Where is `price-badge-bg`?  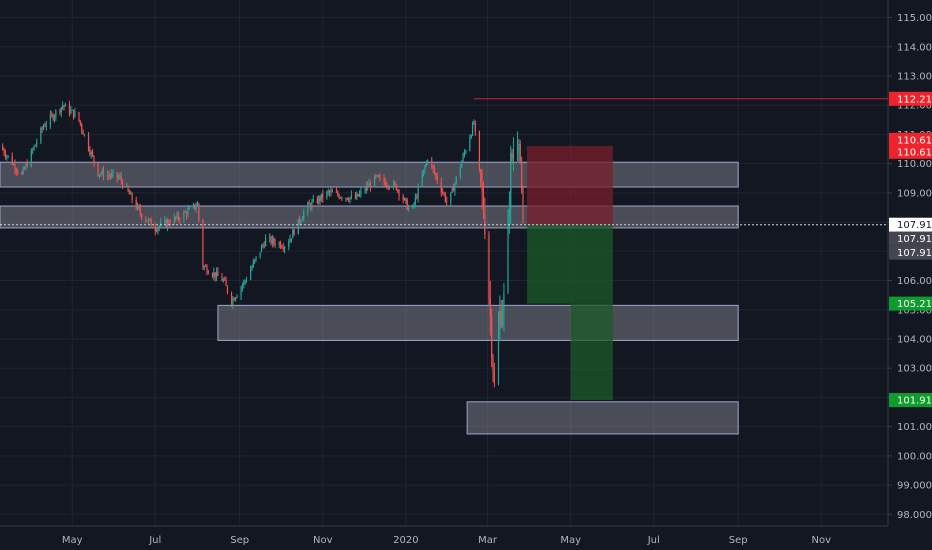
price-badge-bg is located at coordinates (910, 400).